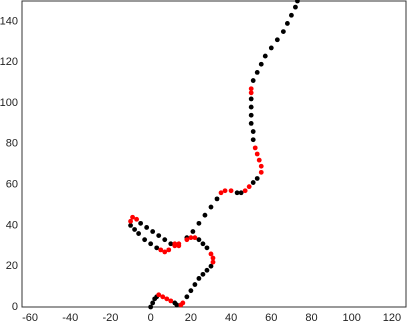  I want to click on x-tick-label: -60, so click(30, 318).